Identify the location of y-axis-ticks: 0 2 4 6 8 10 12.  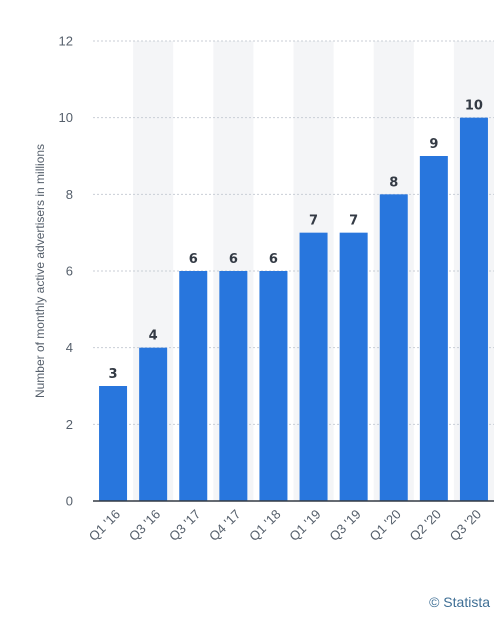
(66, 271).